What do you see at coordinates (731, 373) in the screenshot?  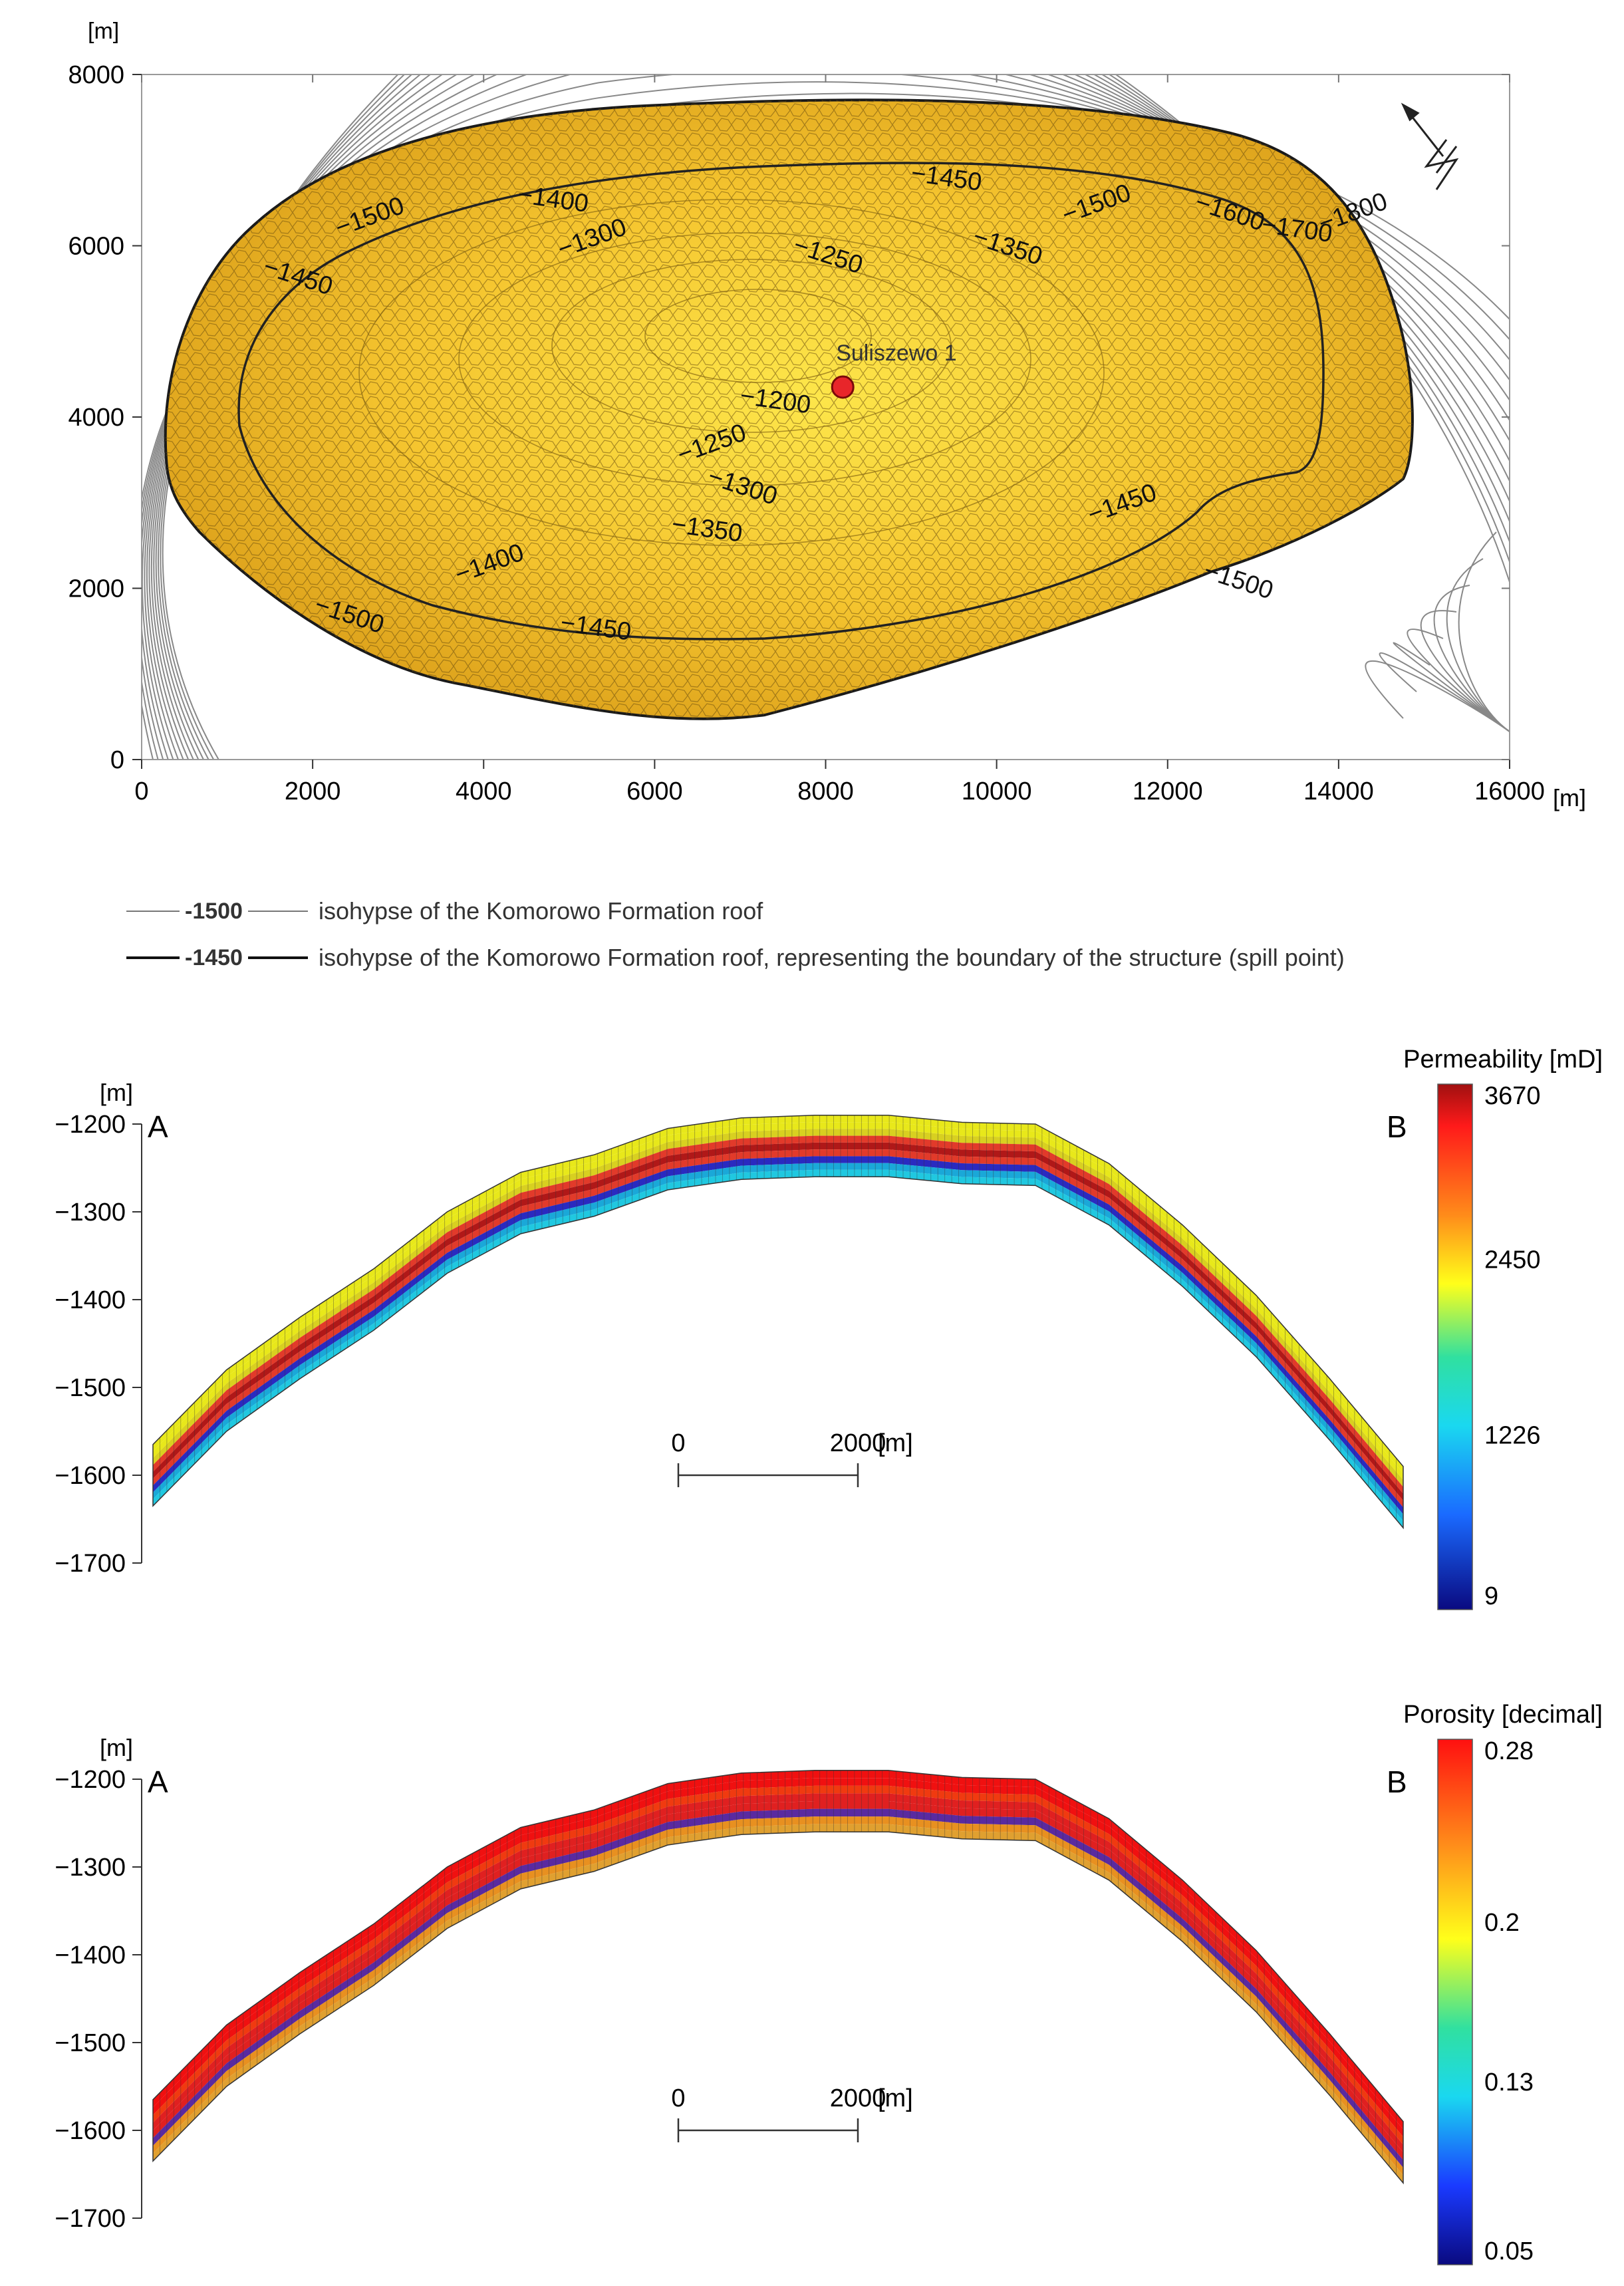 I see `inner-isohypses` at bounding box center [731, 373].